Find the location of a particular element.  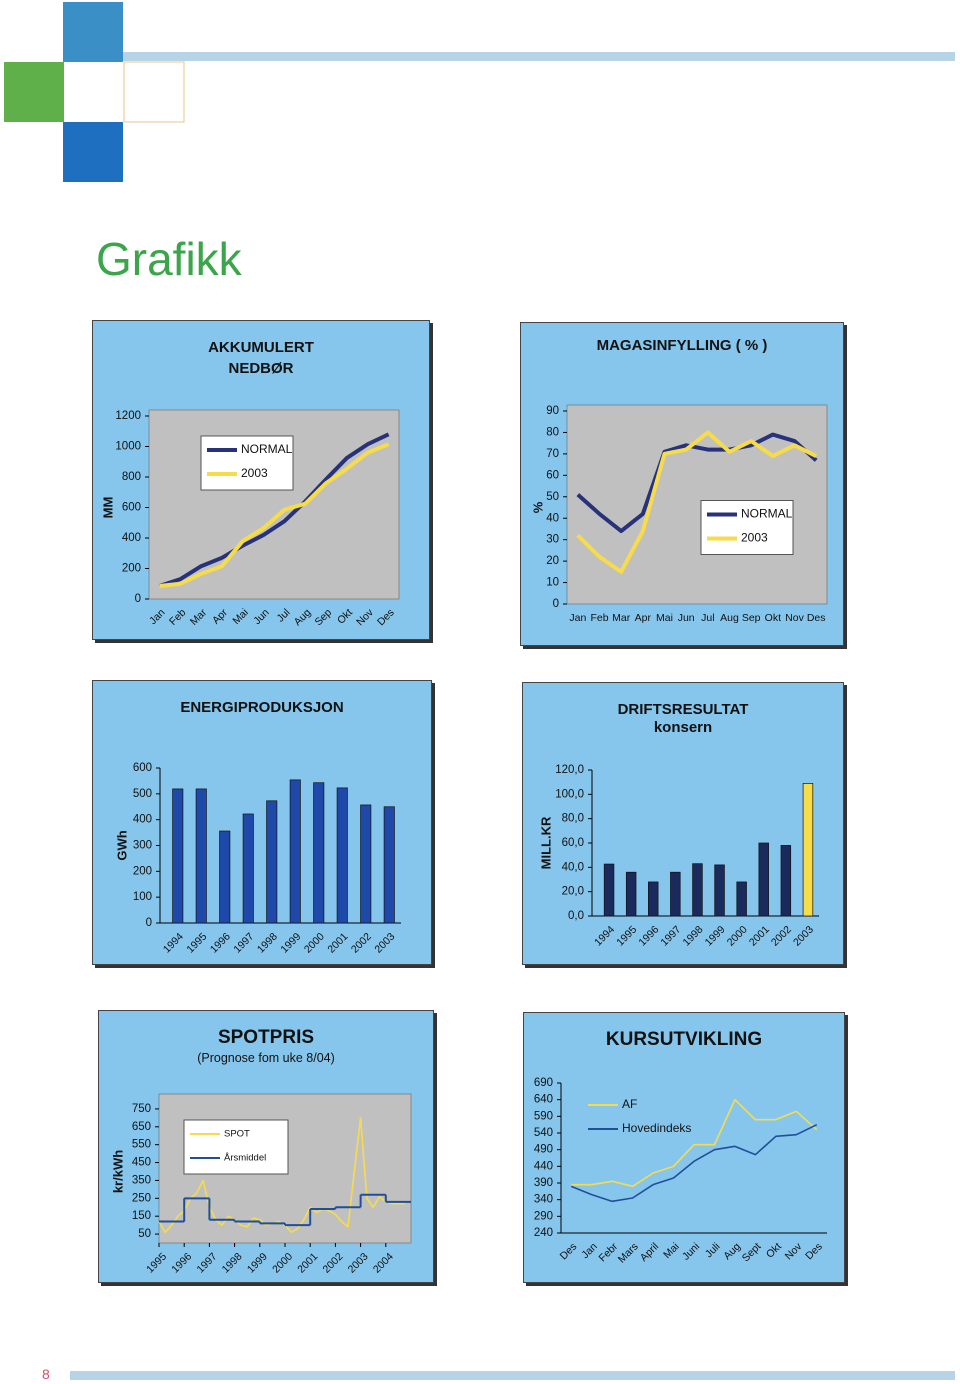

x-tick-label: Aug is located at coordinates (303, 617).